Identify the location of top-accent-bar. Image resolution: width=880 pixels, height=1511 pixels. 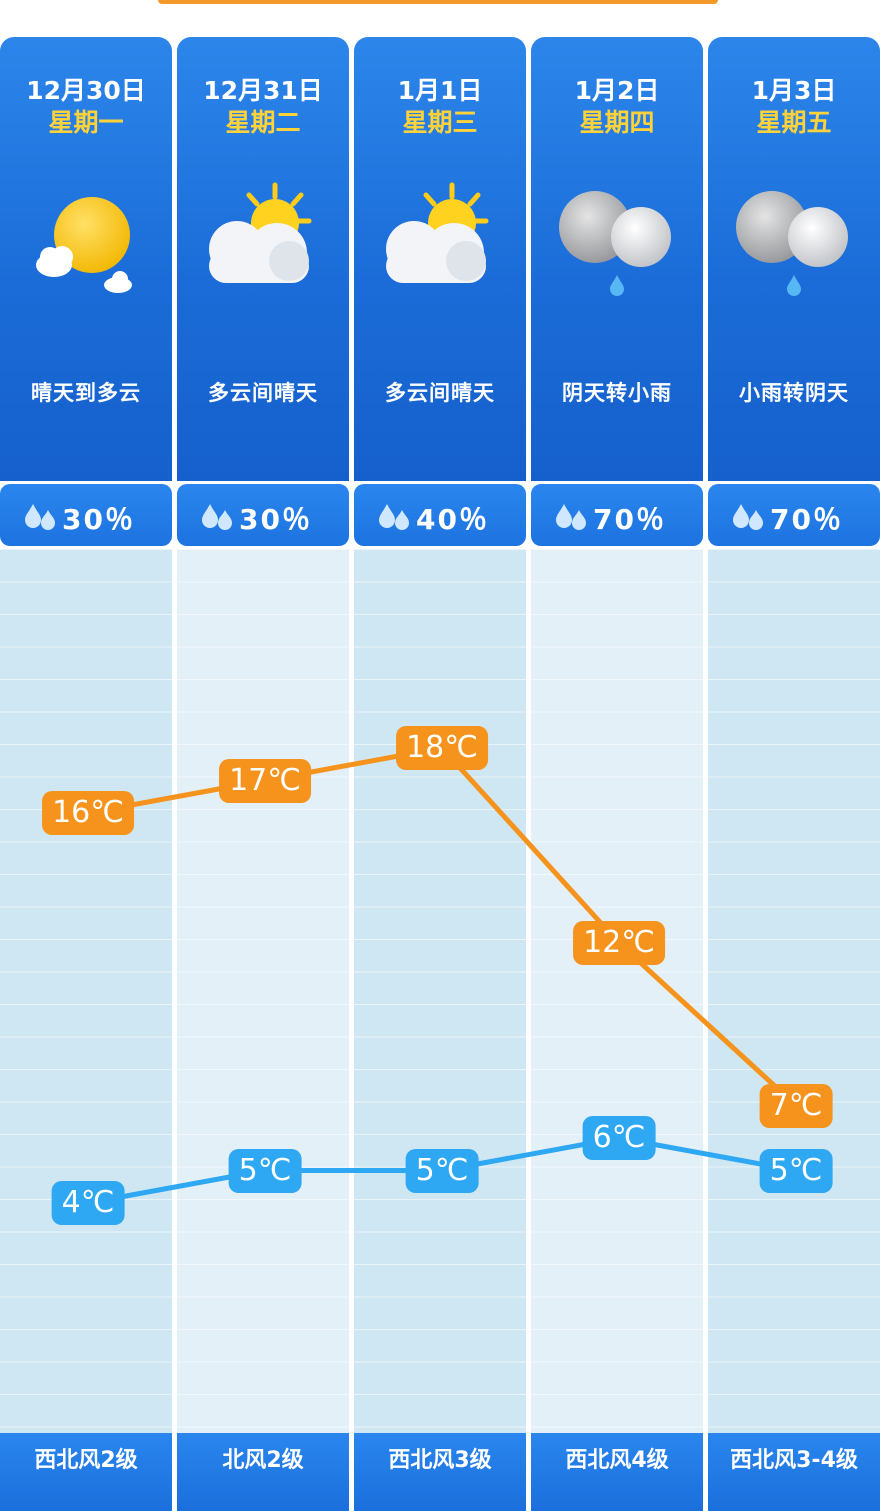
(438, 2).